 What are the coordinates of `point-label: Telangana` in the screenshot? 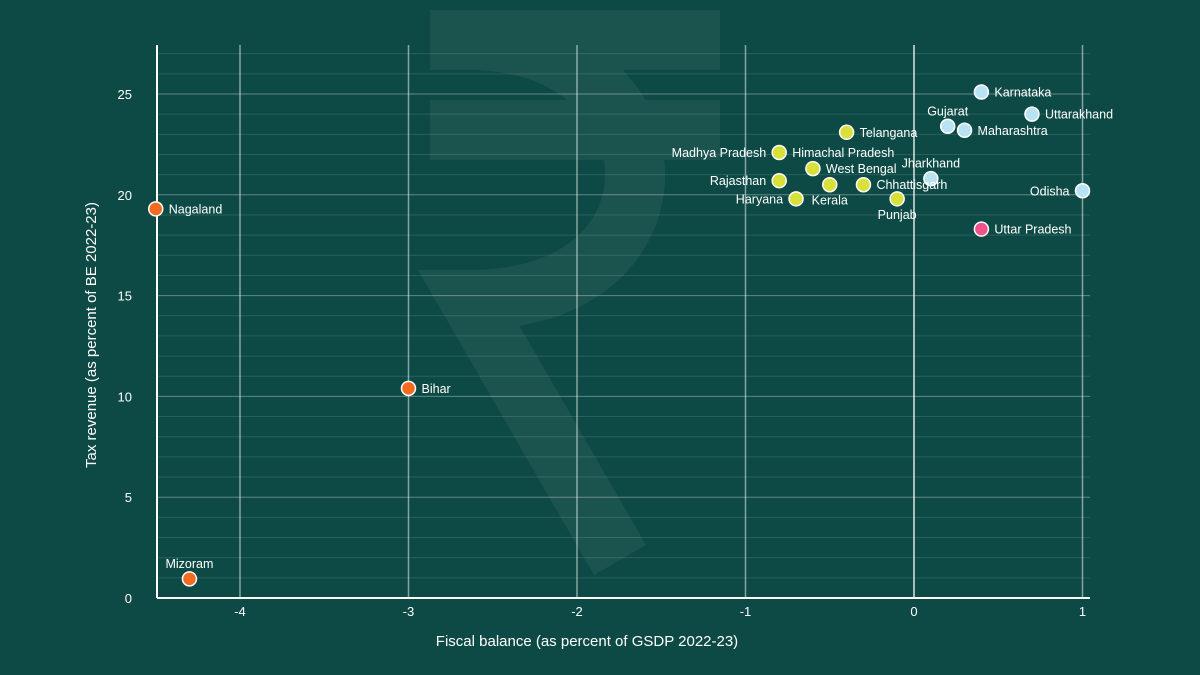 It's located at (889, 133).